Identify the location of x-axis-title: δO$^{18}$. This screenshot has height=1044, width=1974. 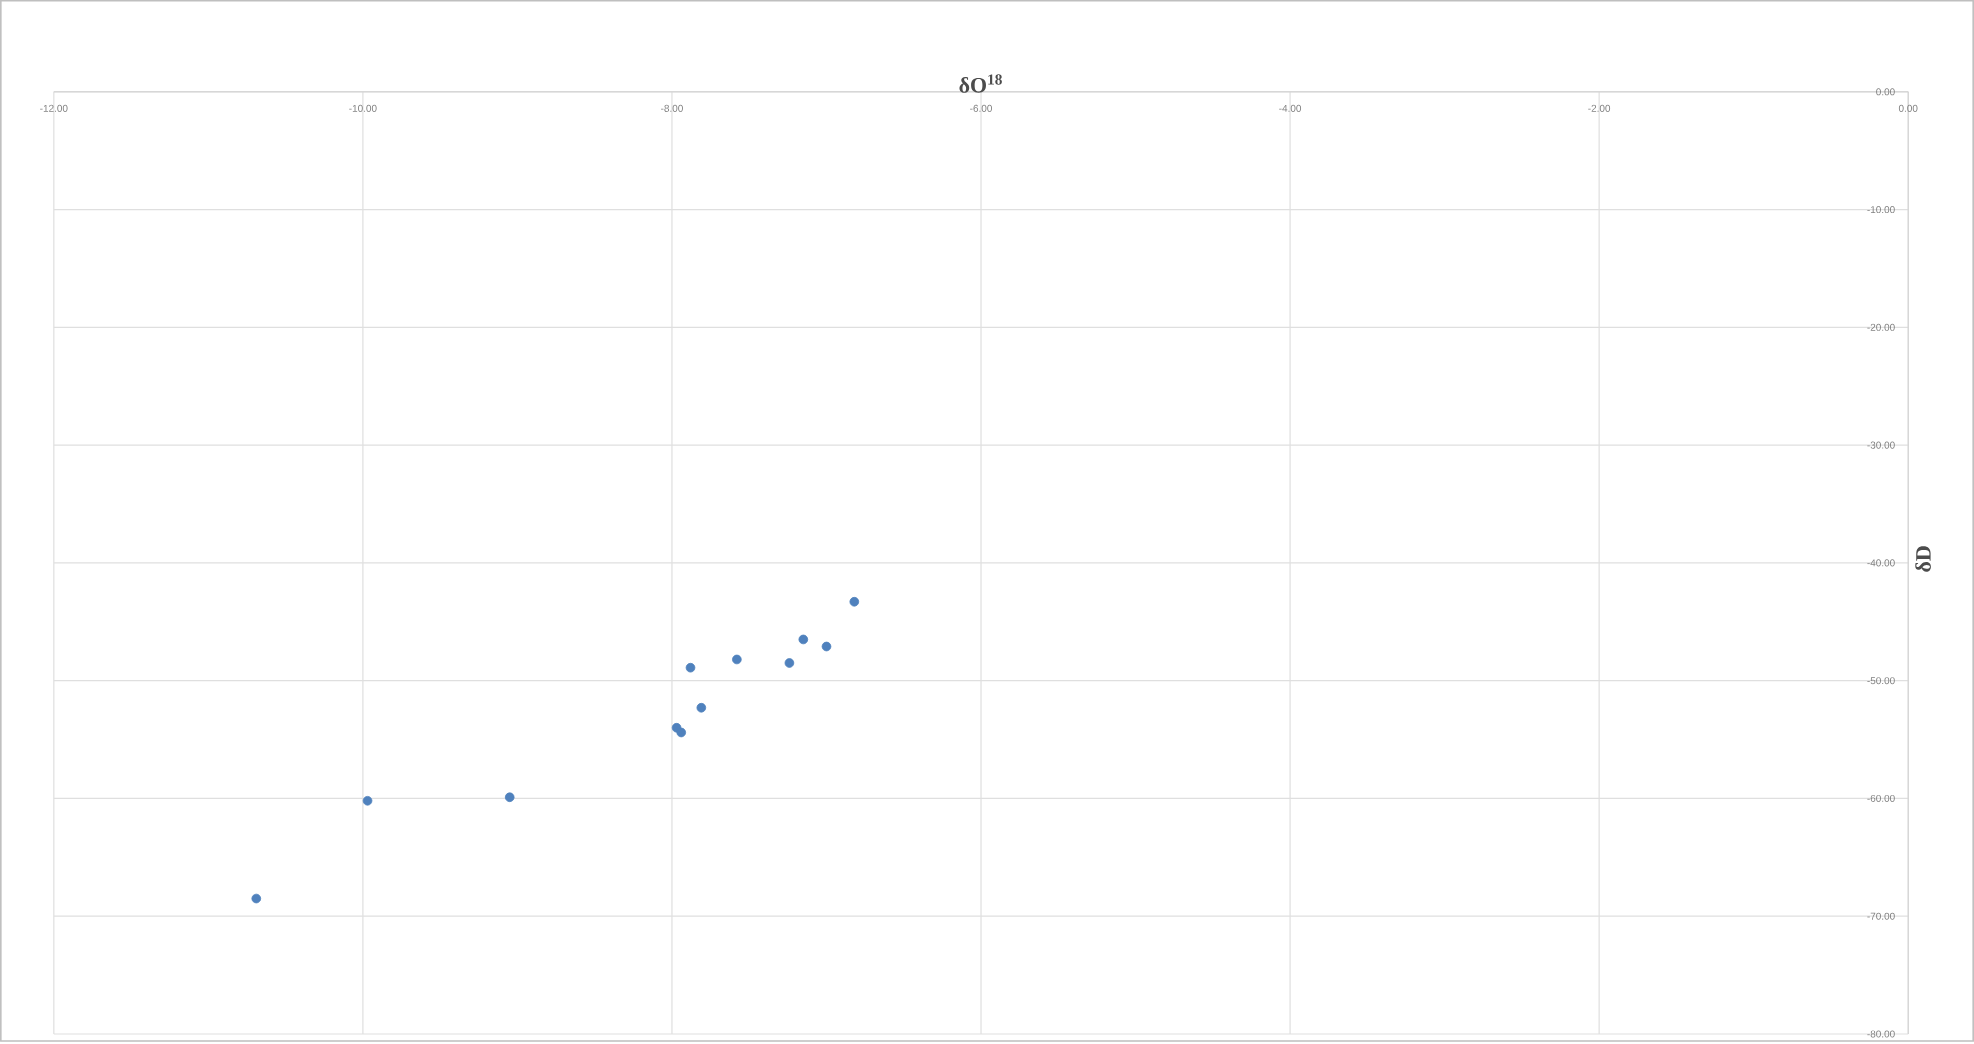
(980, 83).